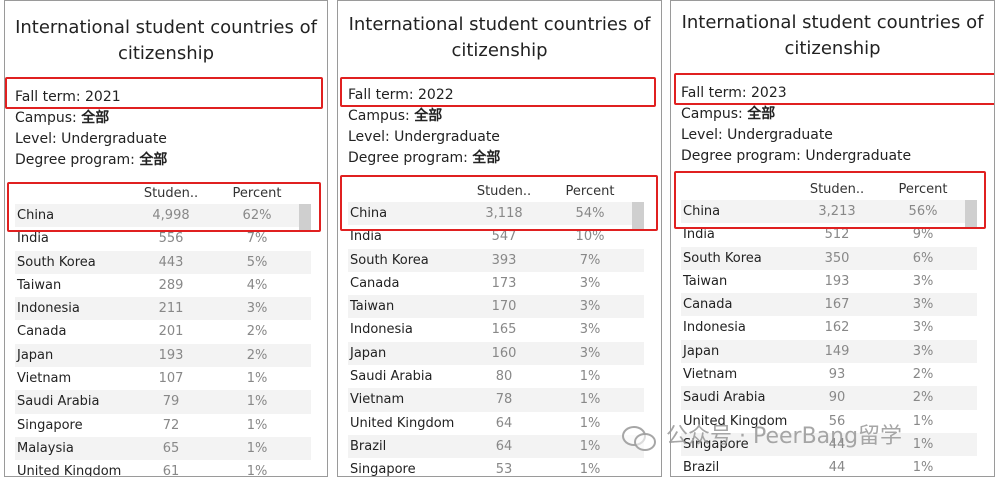 This screenshot has height=477, width=1000. I want to click on filter-fall-term: Fall term: 2022, so click(424, 95).